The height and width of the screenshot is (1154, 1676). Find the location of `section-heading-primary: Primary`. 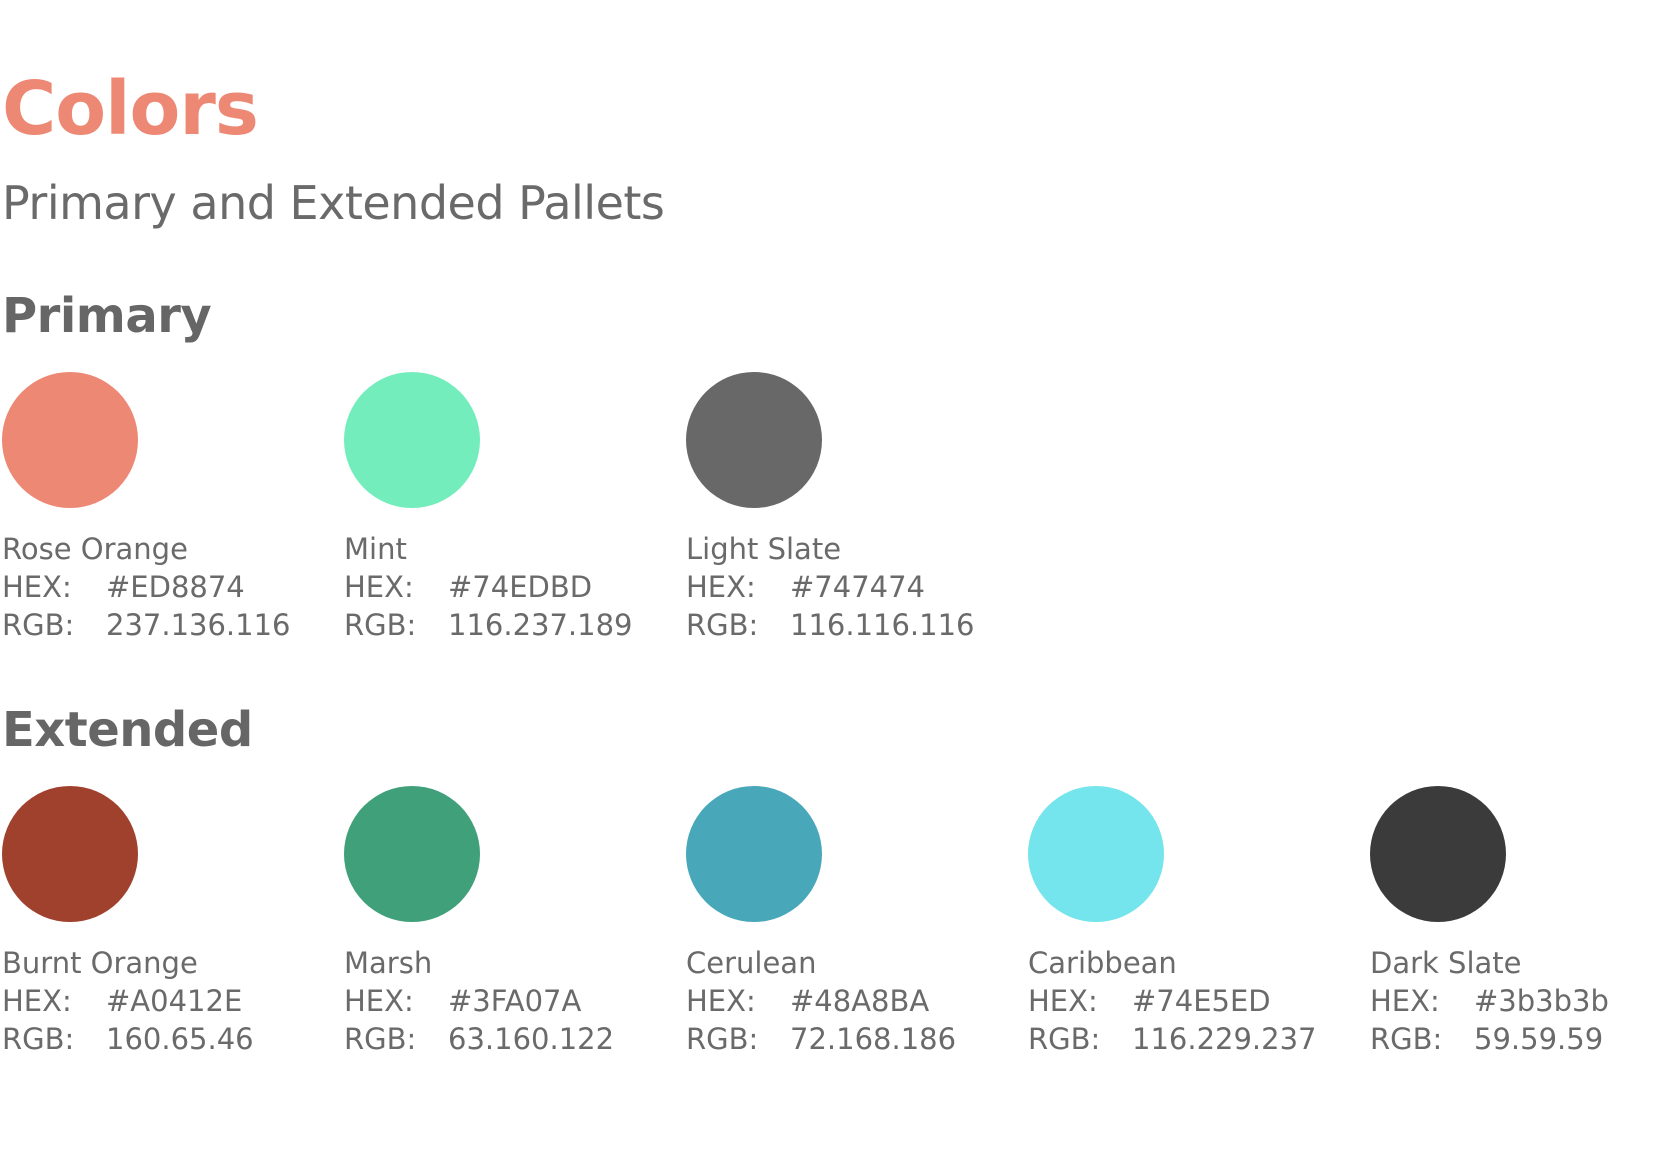

section-heading-primary: Primary is located at coordinates (107, 316).